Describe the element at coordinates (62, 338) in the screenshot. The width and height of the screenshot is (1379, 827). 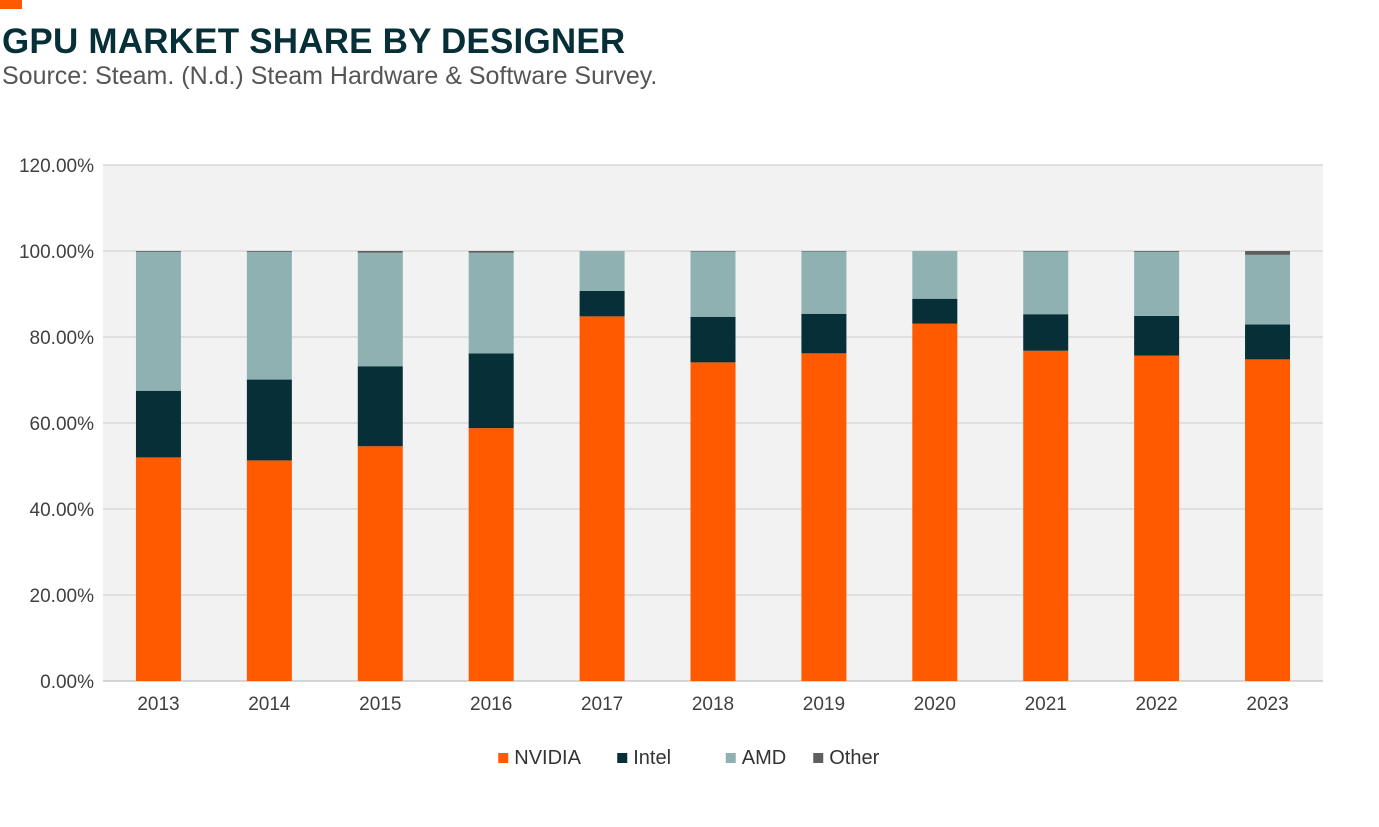
I see `y-tick-label: 80.00%` at that location.